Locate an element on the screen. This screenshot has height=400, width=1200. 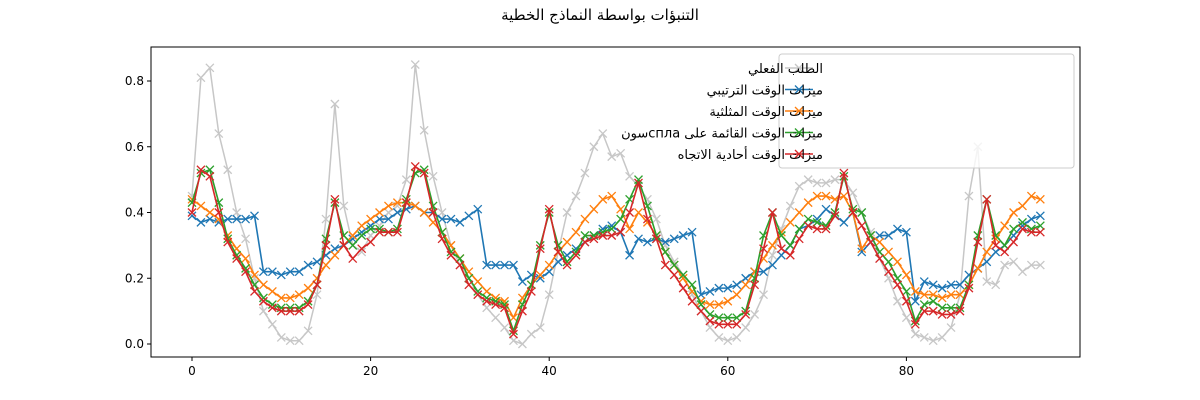
legend-item-2: ميزات الوقت المثلثية is located at coordinates (766, 112).